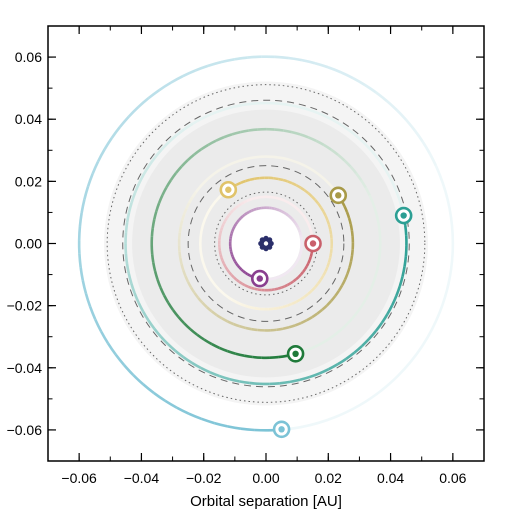  I want to click on y-tick-label-1: −0.04, so click(25, 368).